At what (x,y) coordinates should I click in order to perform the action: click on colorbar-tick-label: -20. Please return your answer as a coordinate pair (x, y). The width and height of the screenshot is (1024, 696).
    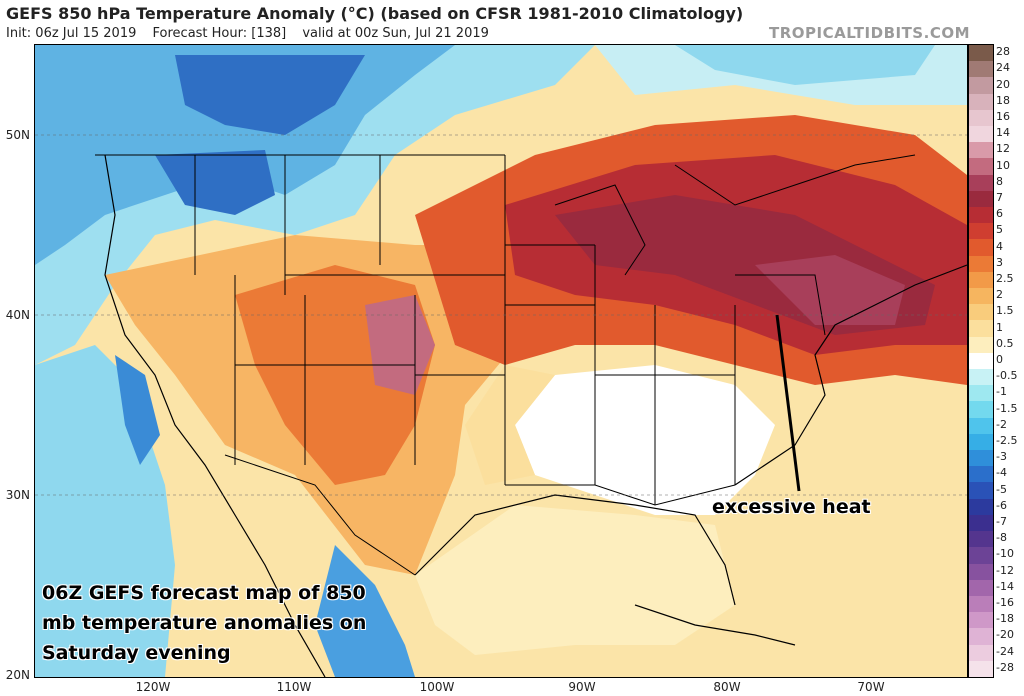
    Looking at the image, I should click on (1005, 635).